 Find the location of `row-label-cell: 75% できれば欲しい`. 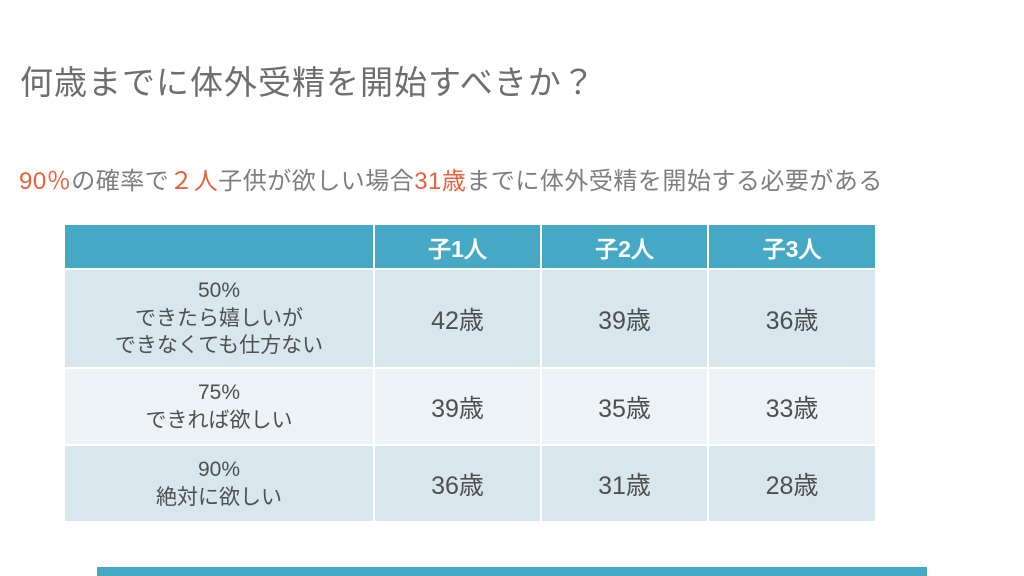

row-label-cell: 75% できれば欲しい is located at coordinates (219, 406).